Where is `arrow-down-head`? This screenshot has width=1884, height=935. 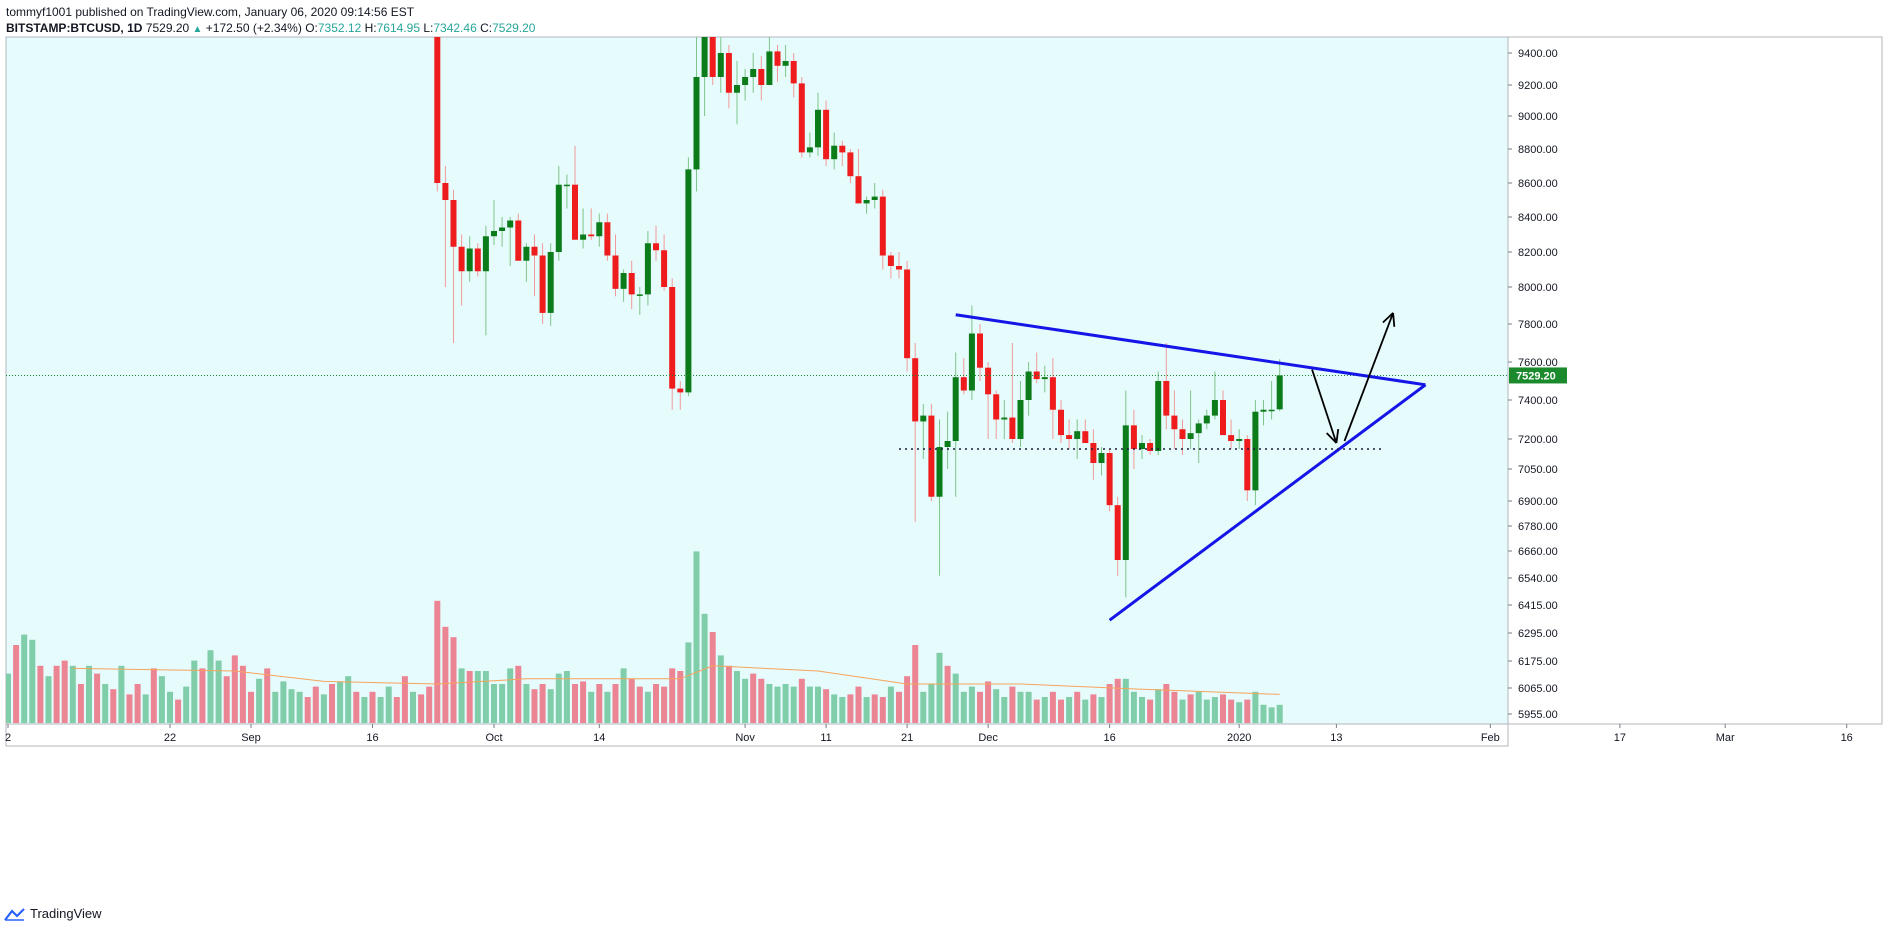
arrow-down-head is located at coordinates (1332, 438).